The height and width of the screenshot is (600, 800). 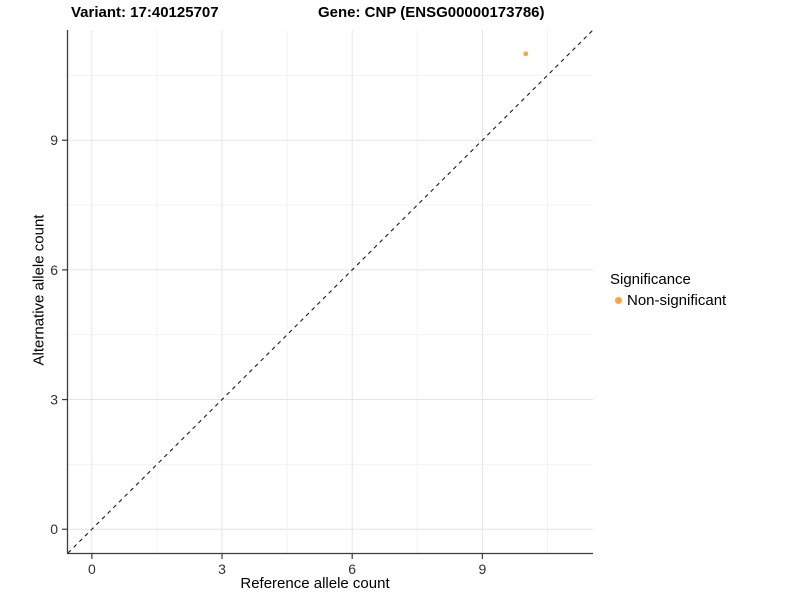 I want to click on legend-title: Significance, so click(x=650, y=279).